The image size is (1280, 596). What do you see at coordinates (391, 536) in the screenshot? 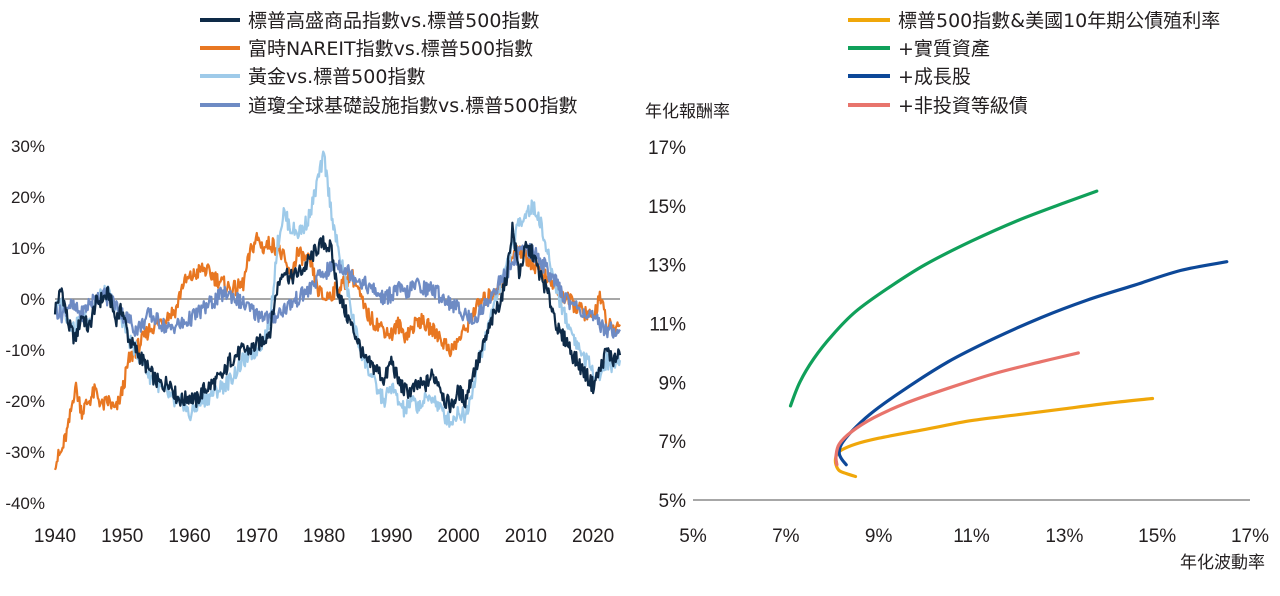
I see `left-x-tick-label: 1990` at bounding box center [391, 536].